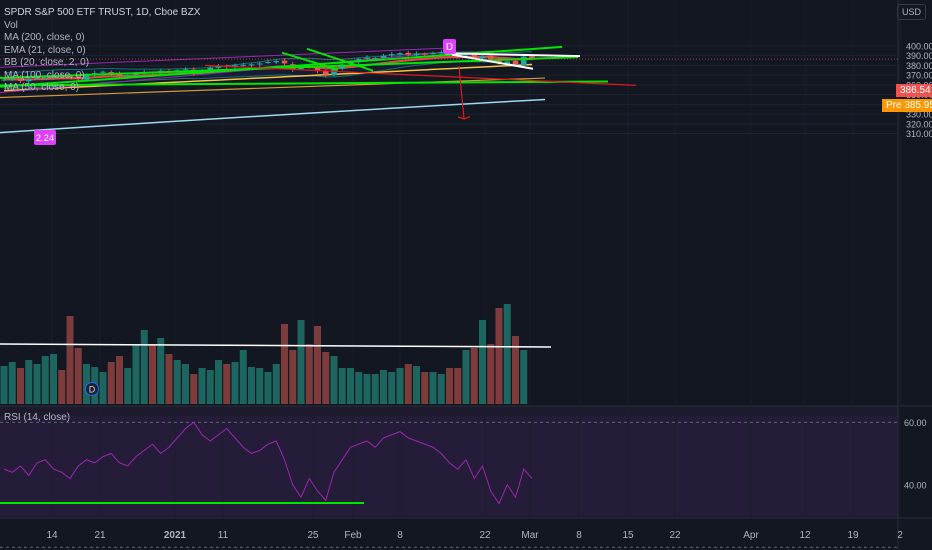 The width and height of the screenshot is (932, 550). What do you see at coordinates (102, 12) in the screenshot?
I see `symbol-title: SPDR S&P 500 ETF TRUST, 1D, Cboe BZX` at bounding box center [102, 12].